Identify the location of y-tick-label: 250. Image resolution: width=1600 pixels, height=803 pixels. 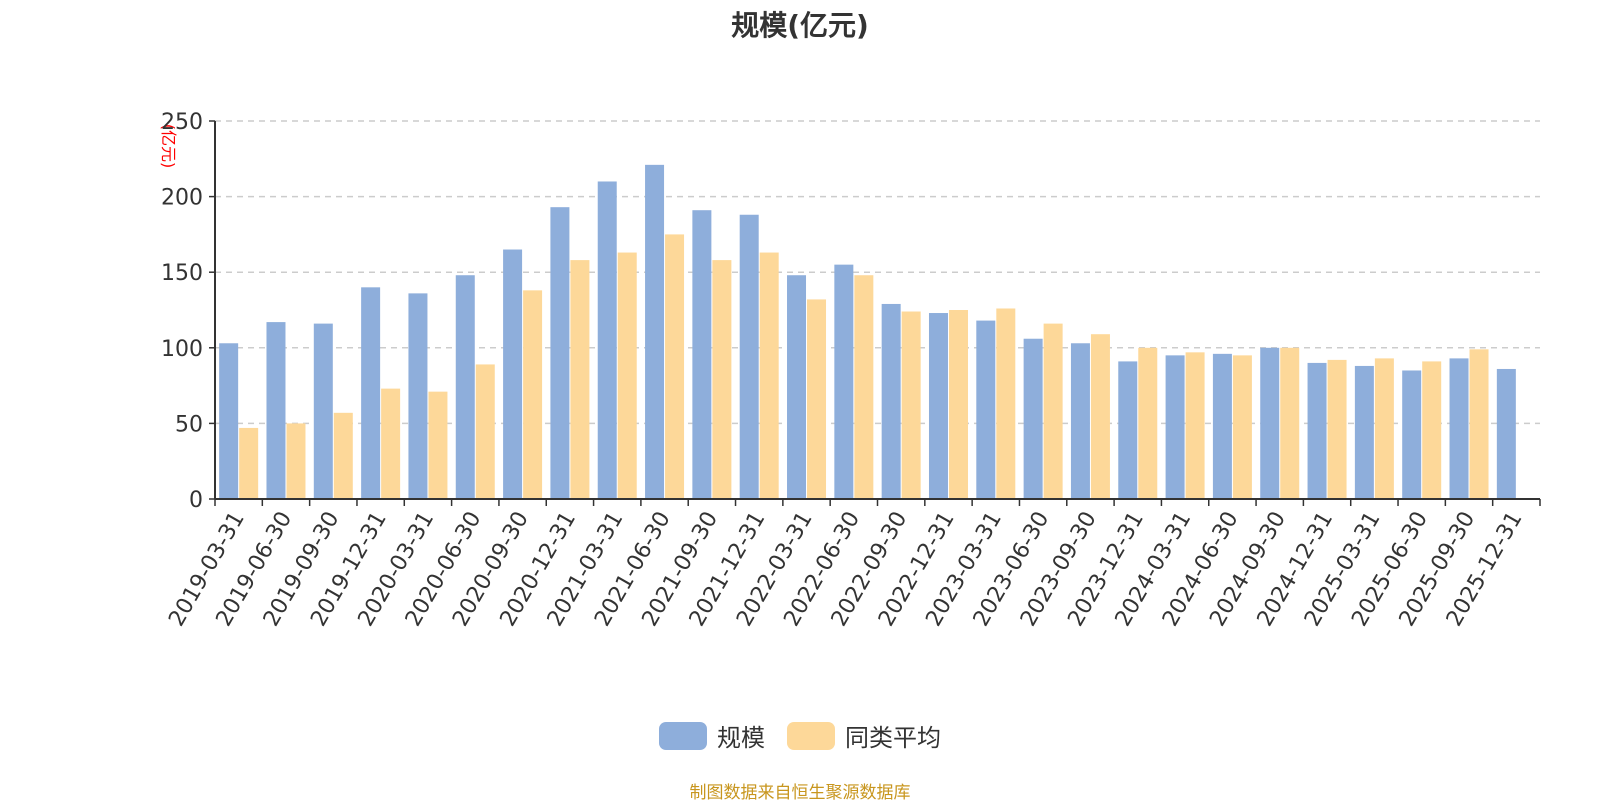
(182, 122).